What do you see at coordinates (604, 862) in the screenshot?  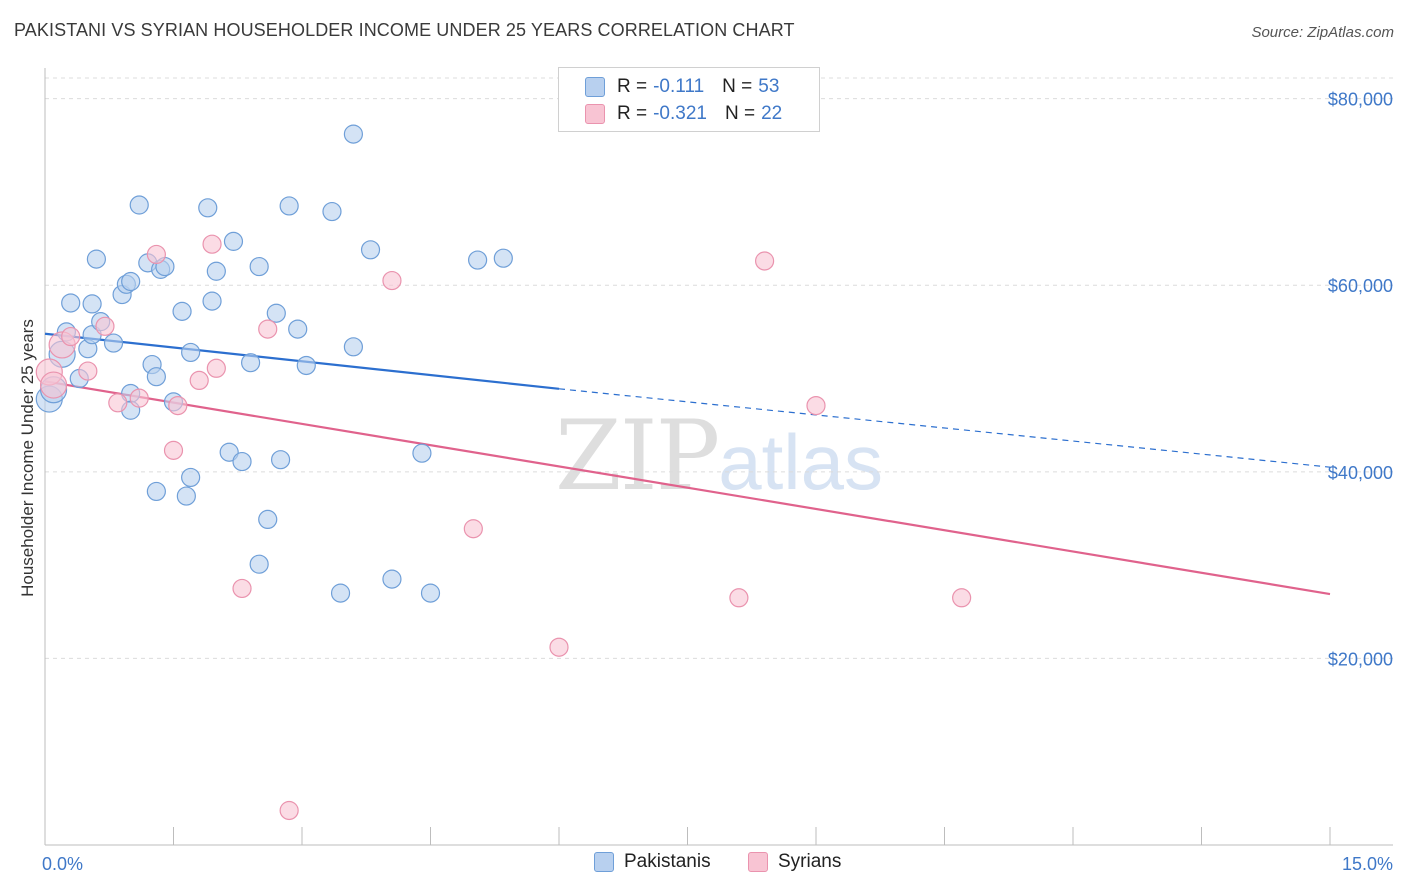 I see `bottom-legend-swatch-pakistanis` at bounding box center [604, 862].